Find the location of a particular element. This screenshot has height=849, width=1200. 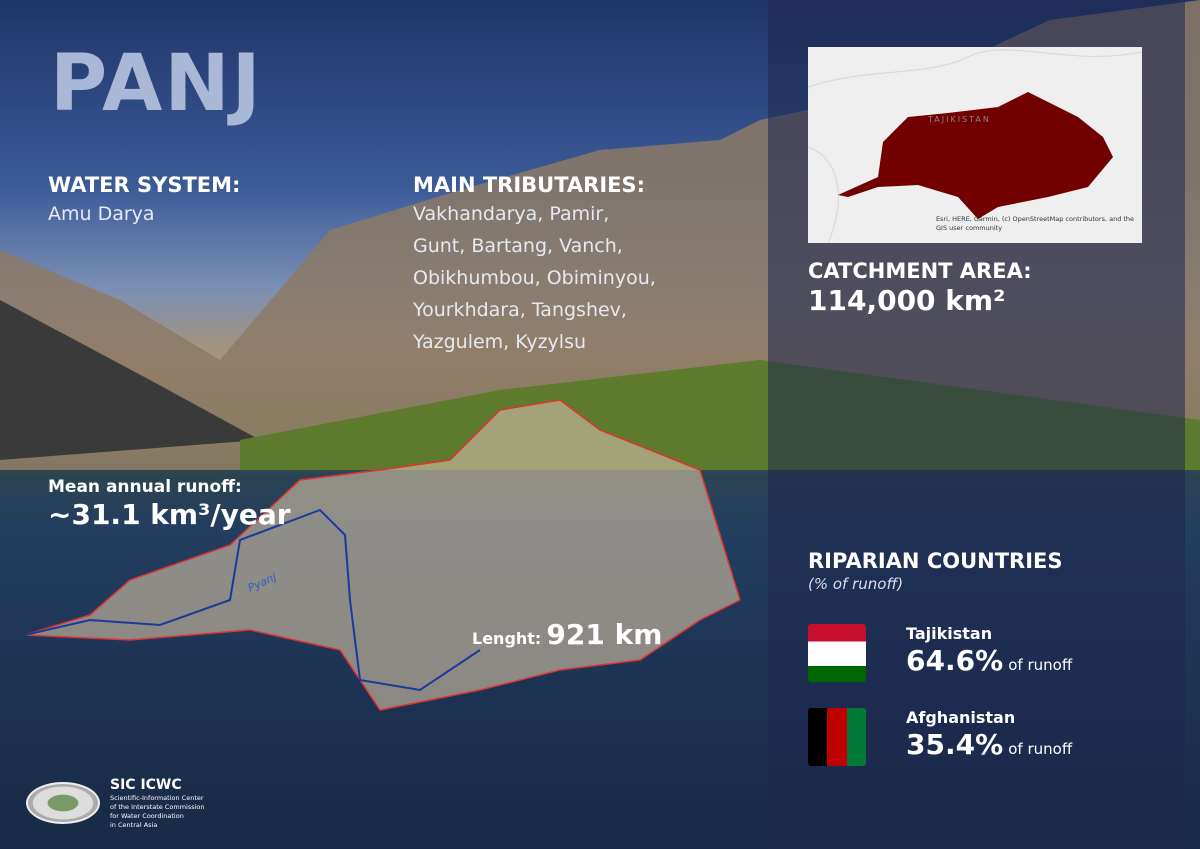

length-section: Lenght: 921 km is located at coordinates (567, 635).